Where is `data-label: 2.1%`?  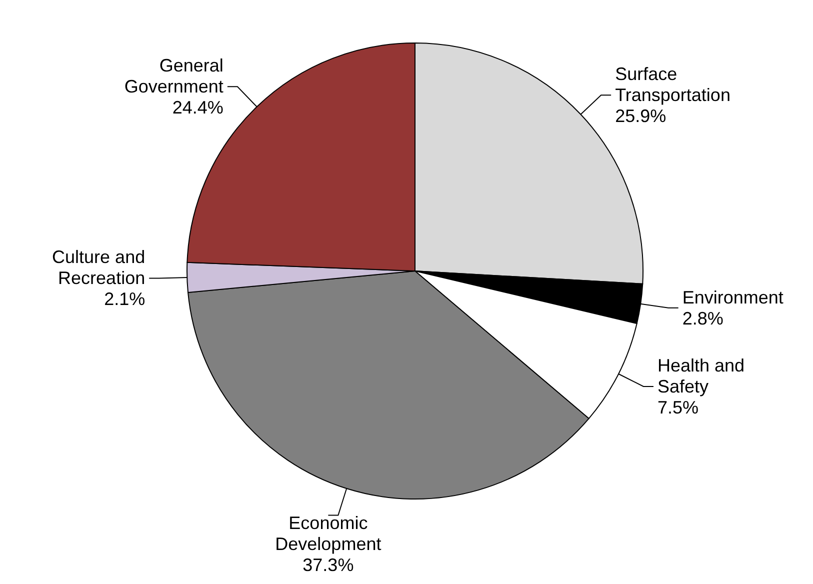
data-label: 2.1% is located at coordinates (125, 299).